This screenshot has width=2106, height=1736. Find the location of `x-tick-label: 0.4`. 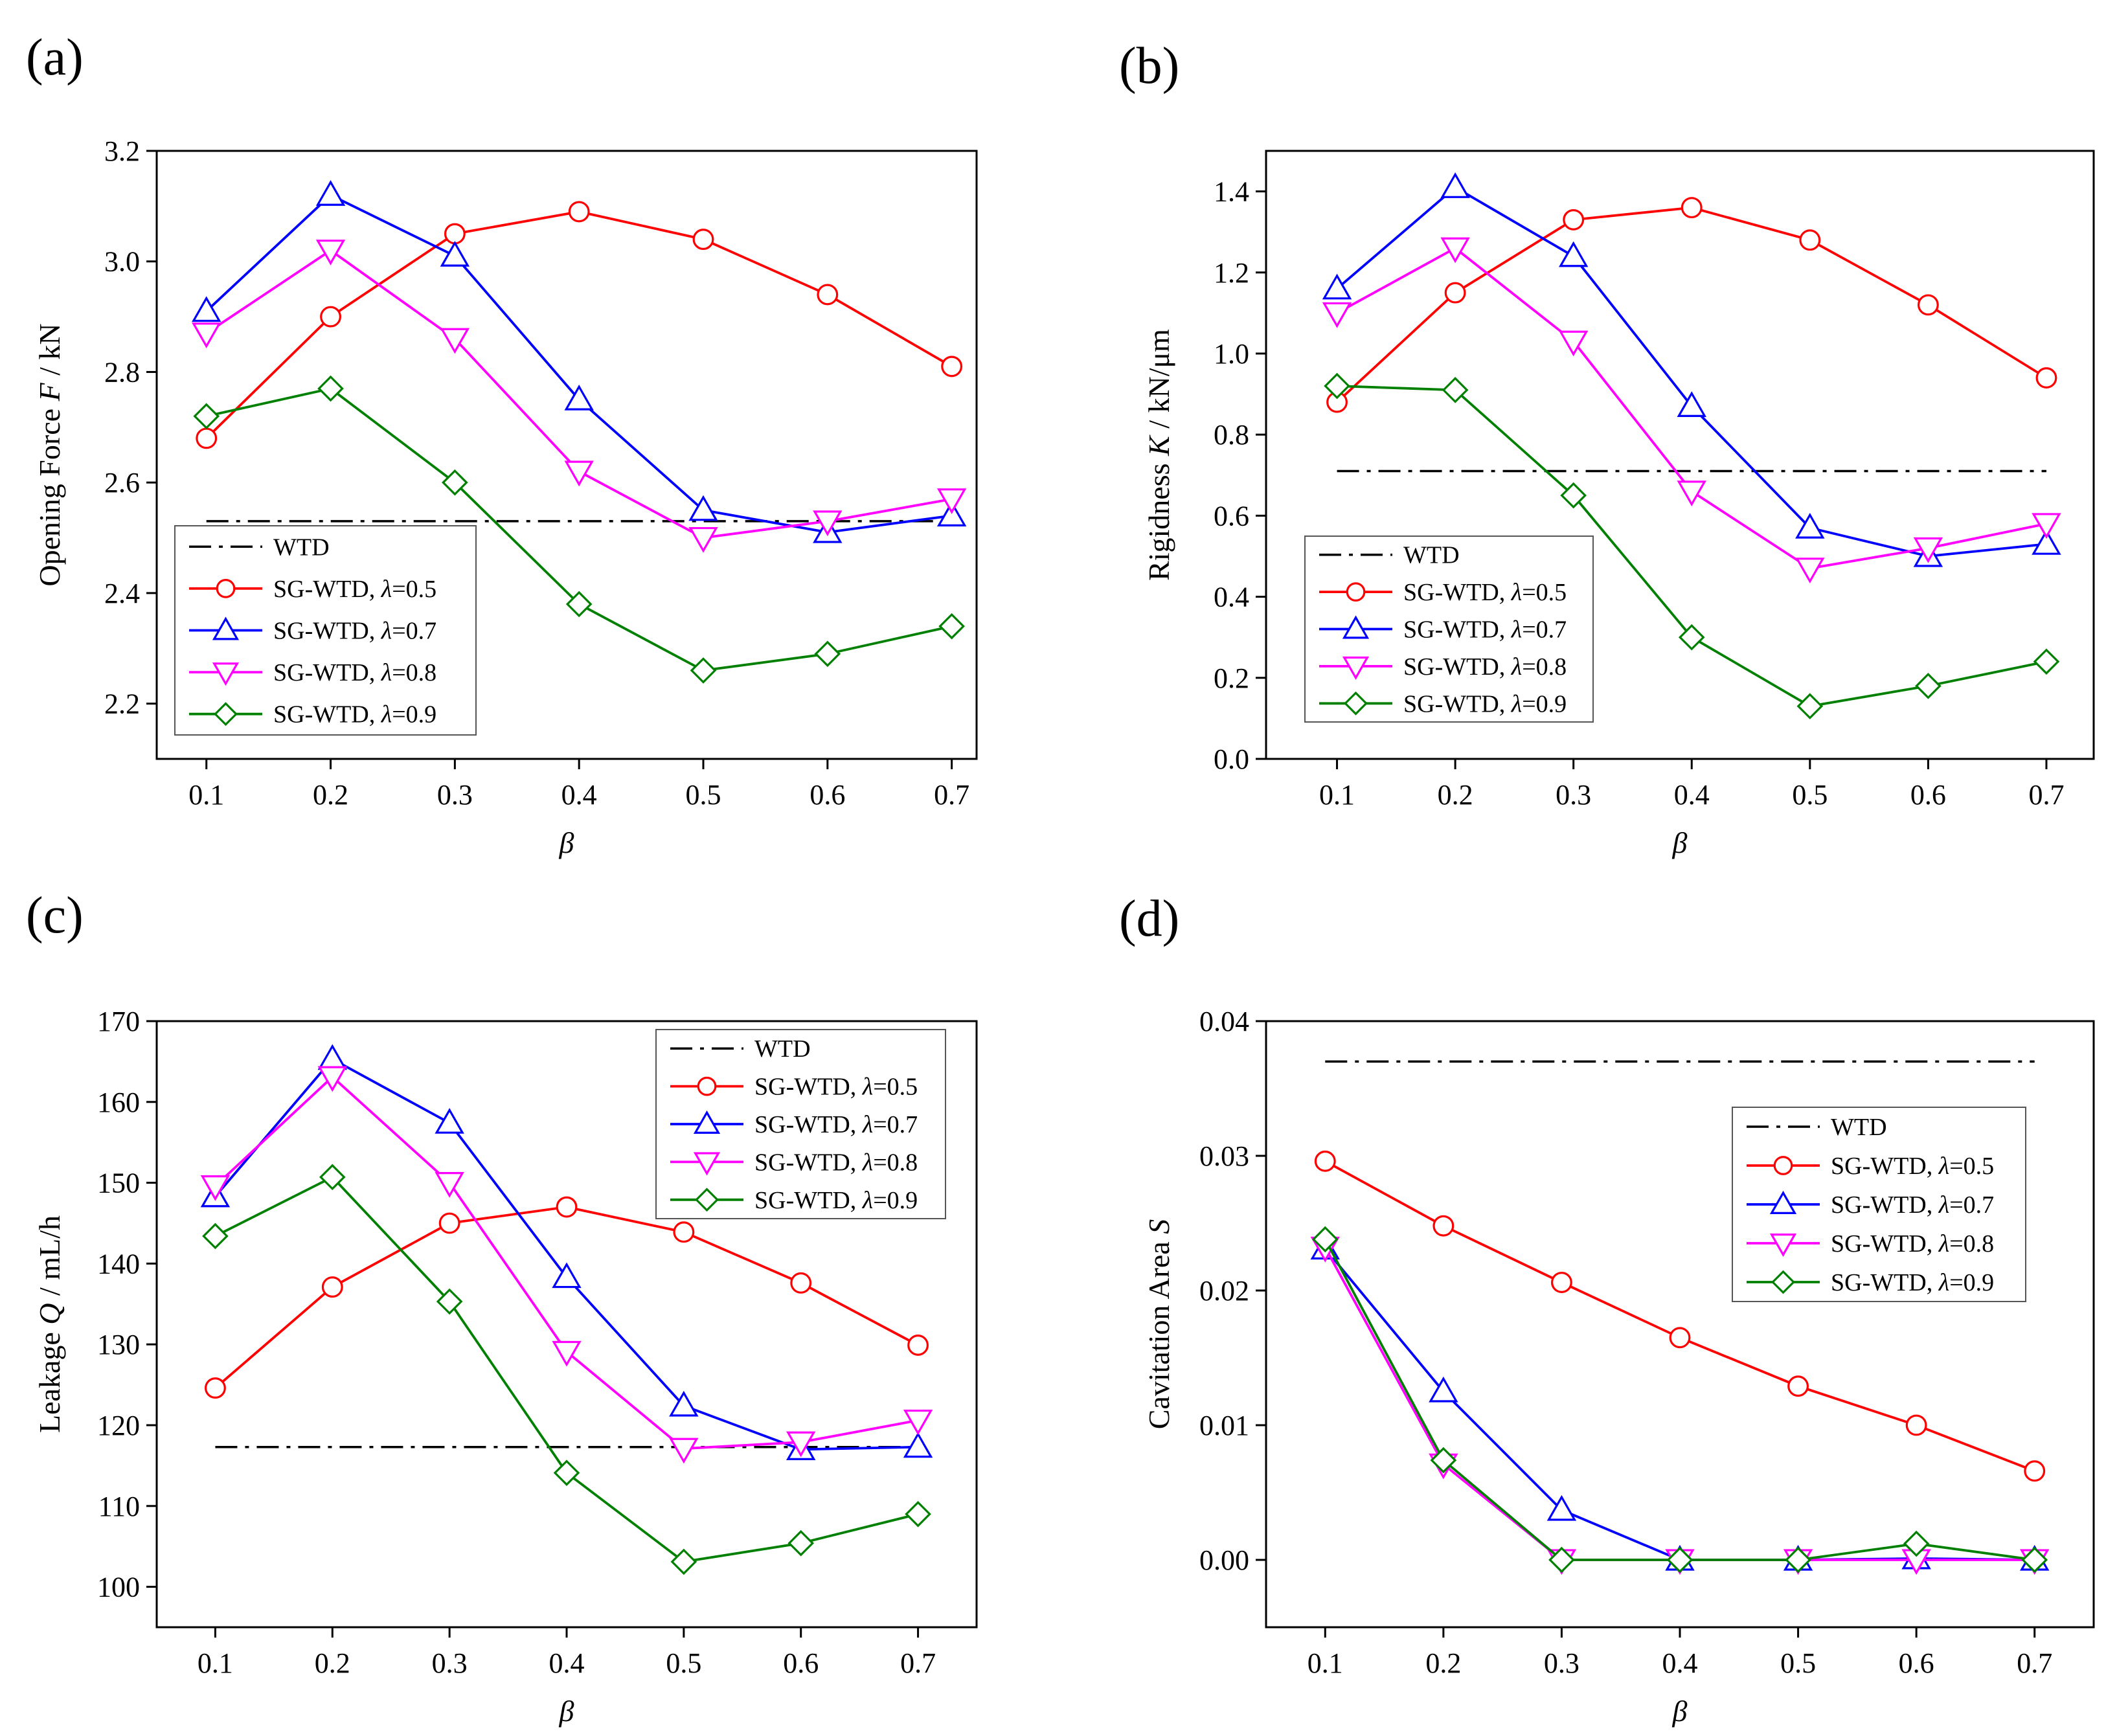

x-tick-label: 0.4 is located at coordinates (579, 795).